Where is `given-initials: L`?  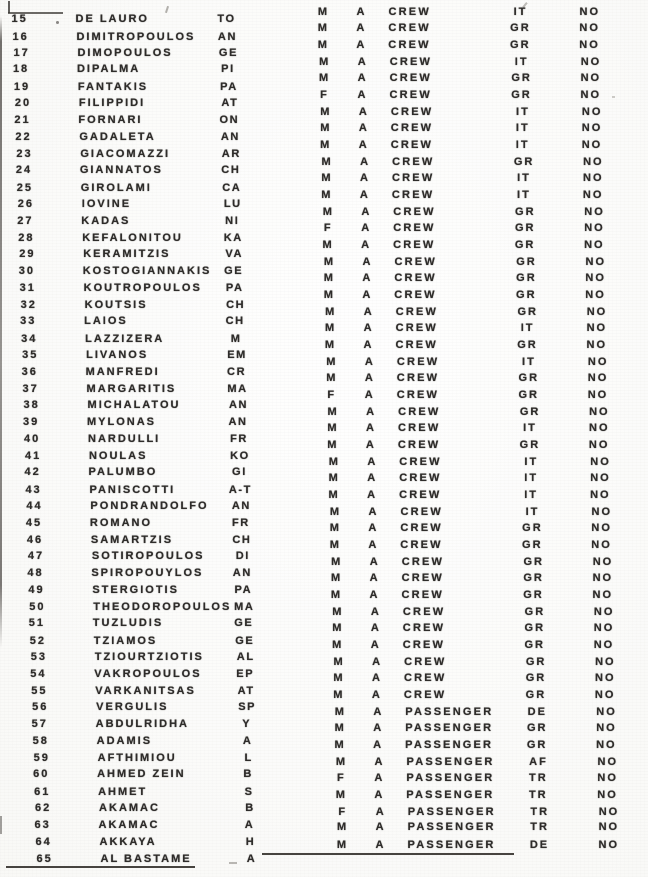 given-initials: L is located at coordinates (248, 757).